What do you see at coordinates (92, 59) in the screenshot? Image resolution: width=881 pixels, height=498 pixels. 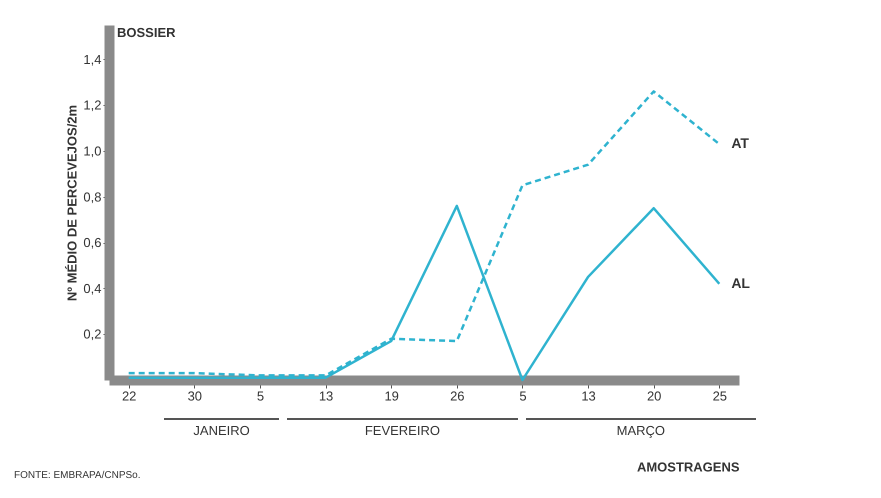 I see `y-tick-label: 1,4` at bounding box center [92, 59].